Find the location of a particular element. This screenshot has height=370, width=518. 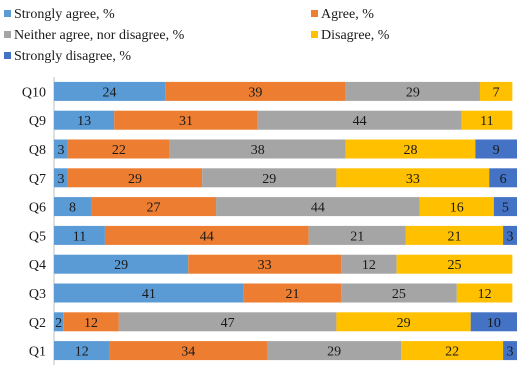

category-label: Q6 is located at coordinates (37, 208).